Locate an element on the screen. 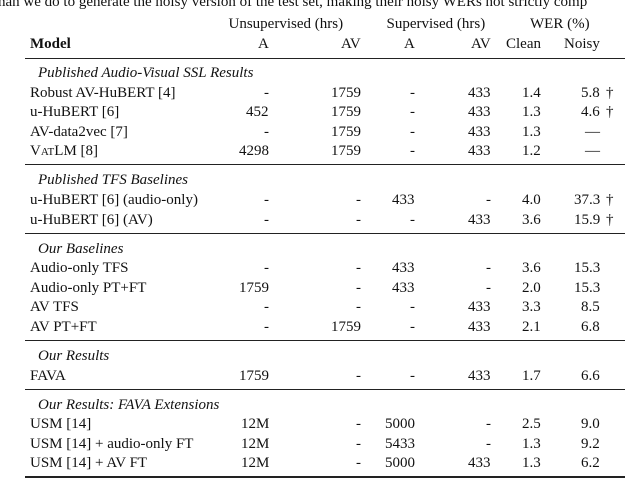 This screenshot has height=480, width=640. cell: 4.0 is located at coordinates (531, 200).